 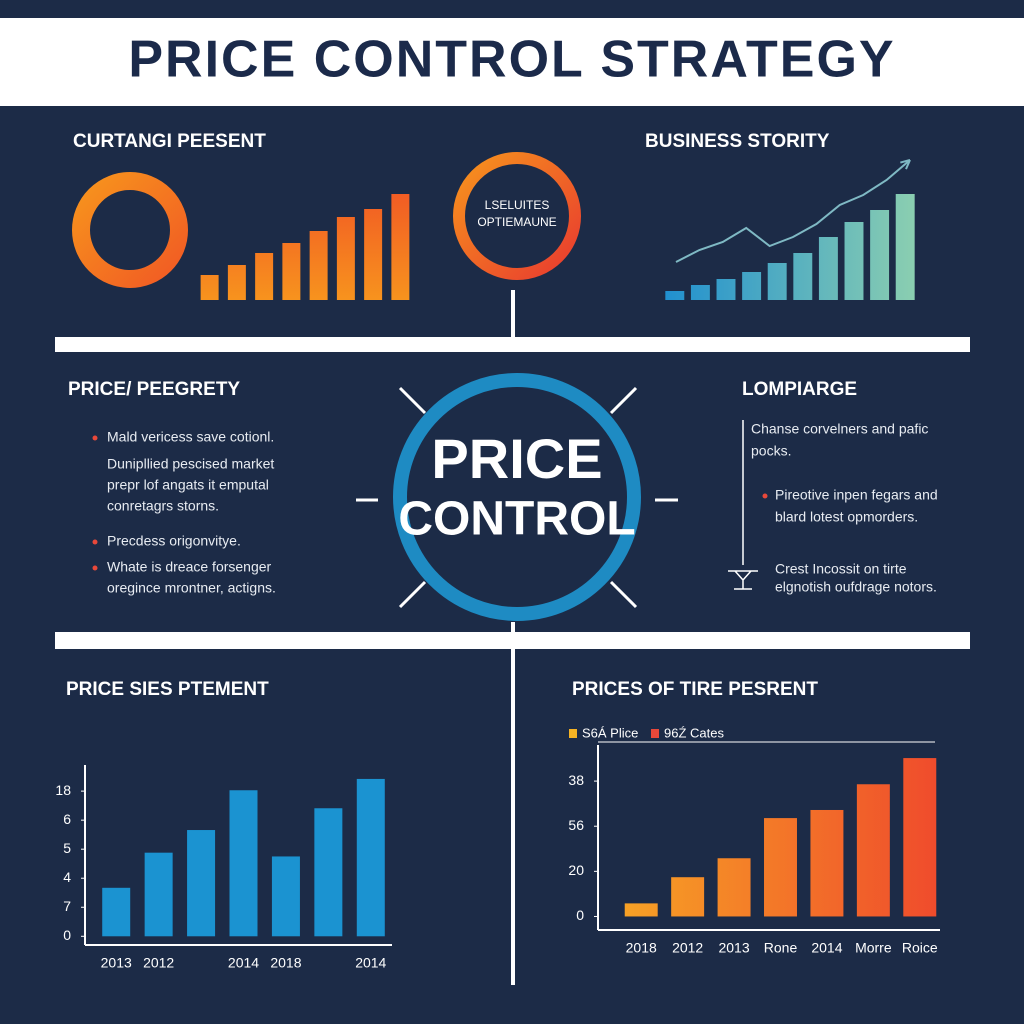 What do you see at coordinates (576, 780) in the screenshot?
I see `y-tick-label: 38` at bounding box center [576, 780].